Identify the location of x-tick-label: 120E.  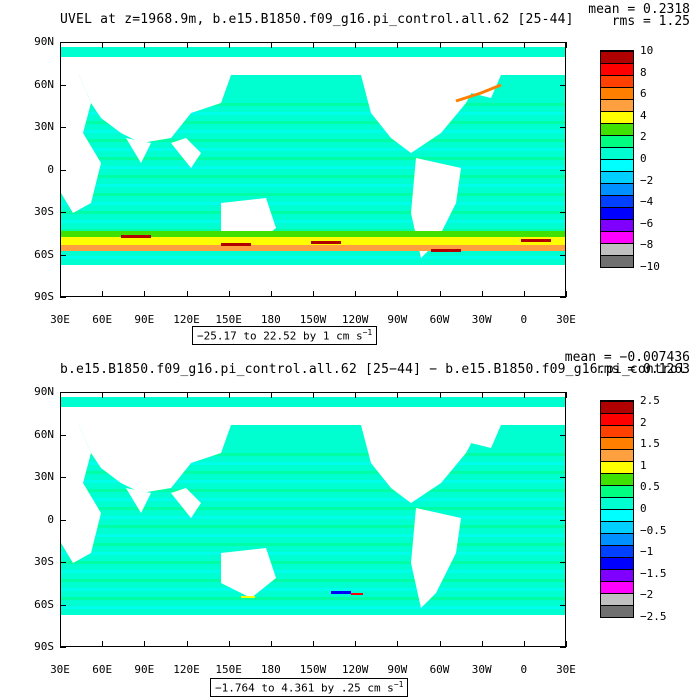
(186, 319).